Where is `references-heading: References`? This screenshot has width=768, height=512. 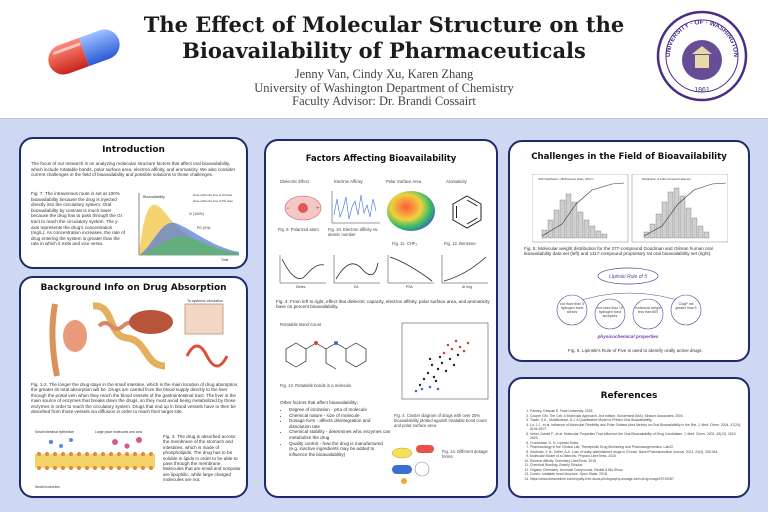 references-heading: References is located at coordinates (629, 396).